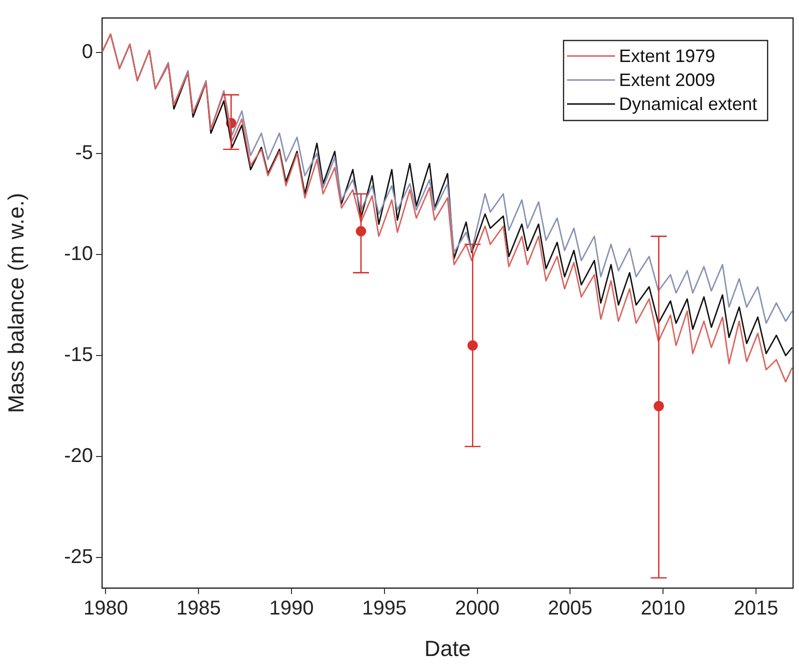  I want to click on x-tick-label: 2010, so click(663, 609).